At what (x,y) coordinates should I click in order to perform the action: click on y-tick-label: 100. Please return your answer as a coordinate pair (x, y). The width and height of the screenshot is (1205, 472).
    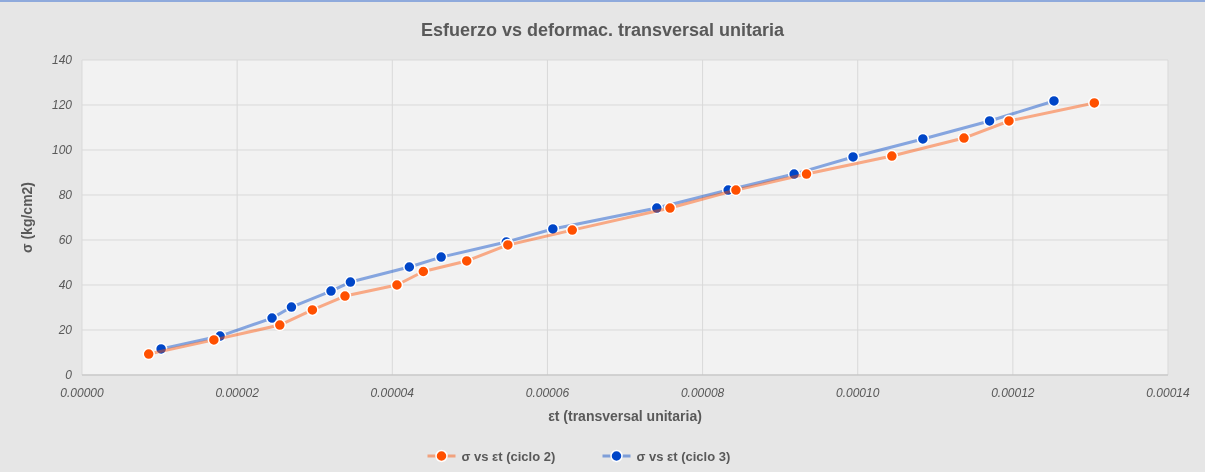
    Looking at the image, I should click on (62, 150).